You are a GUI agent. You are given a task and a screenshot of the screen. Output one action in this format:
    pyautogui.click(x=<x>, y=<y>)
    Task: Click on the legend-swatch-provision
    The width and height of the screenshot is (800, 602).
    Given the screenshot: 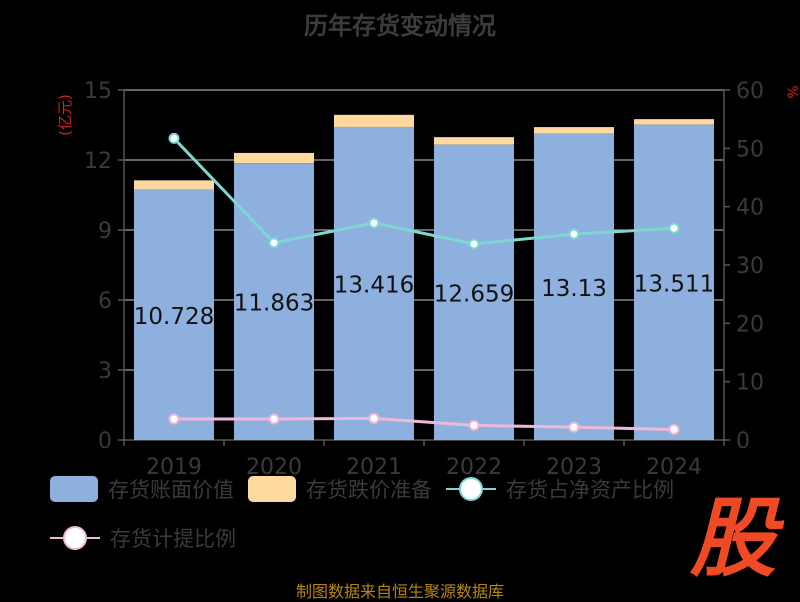 What is the action you would take?
    pyautogui.click(x=272, y=489)
    